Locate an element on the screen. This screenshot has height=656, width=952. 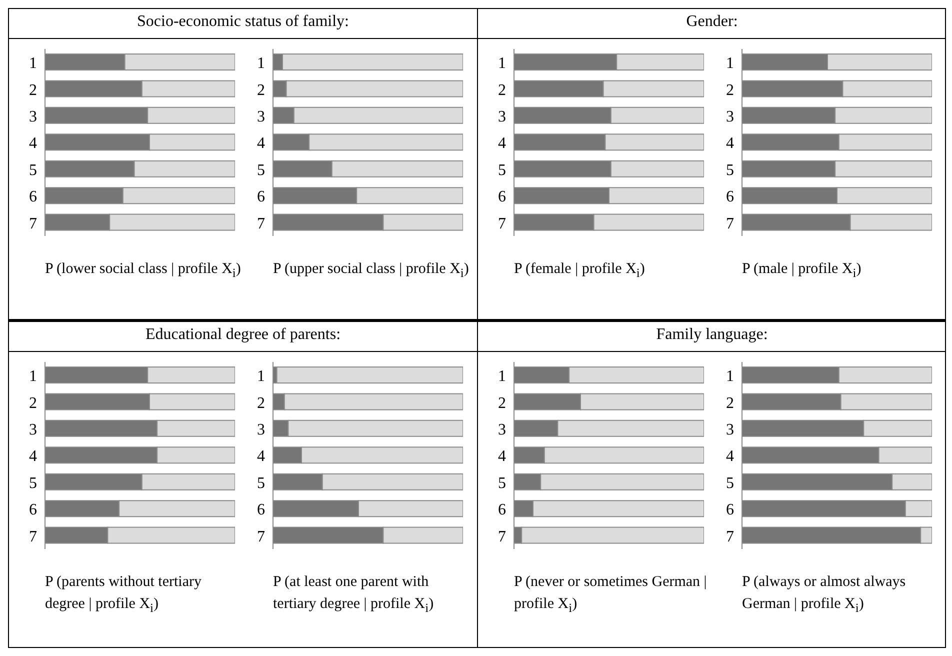
chart-title: Educational degree of parents: is located at coordinates (243, 337).